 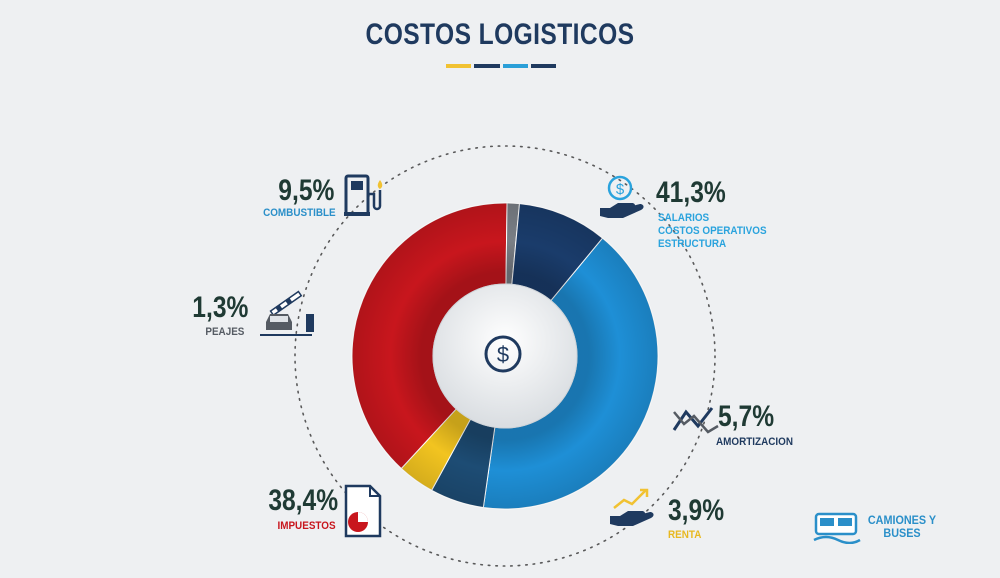 I want to click on salarios-line-3: ESTRUCTURA, so click(x=692, y=244).